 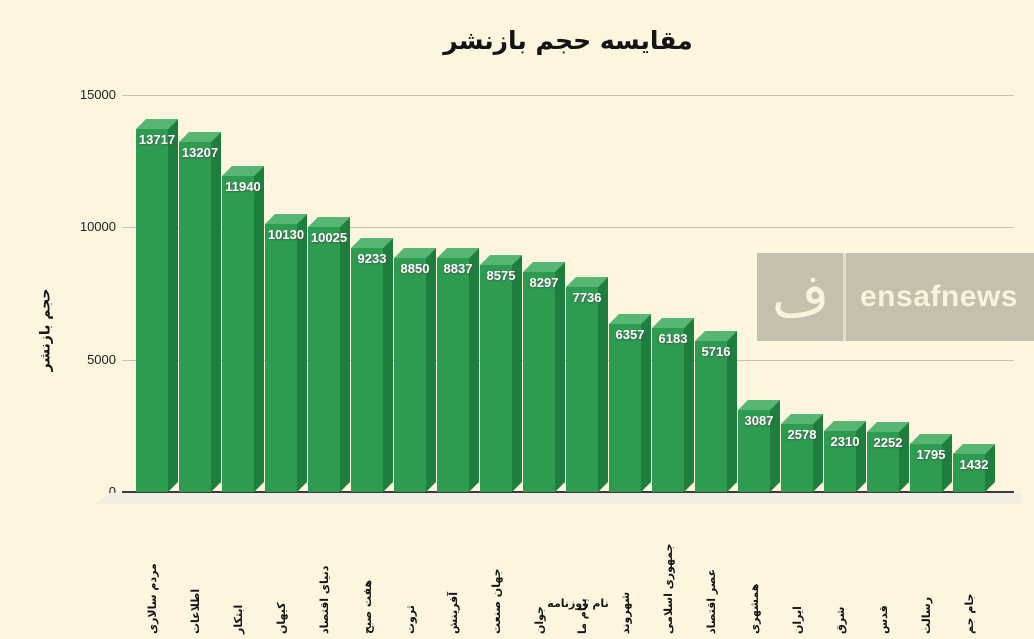 What do you see at coordinates (415, 268) in the screenshot?
I see `bar-value-label: 8850` at bounding box center [415, 268].